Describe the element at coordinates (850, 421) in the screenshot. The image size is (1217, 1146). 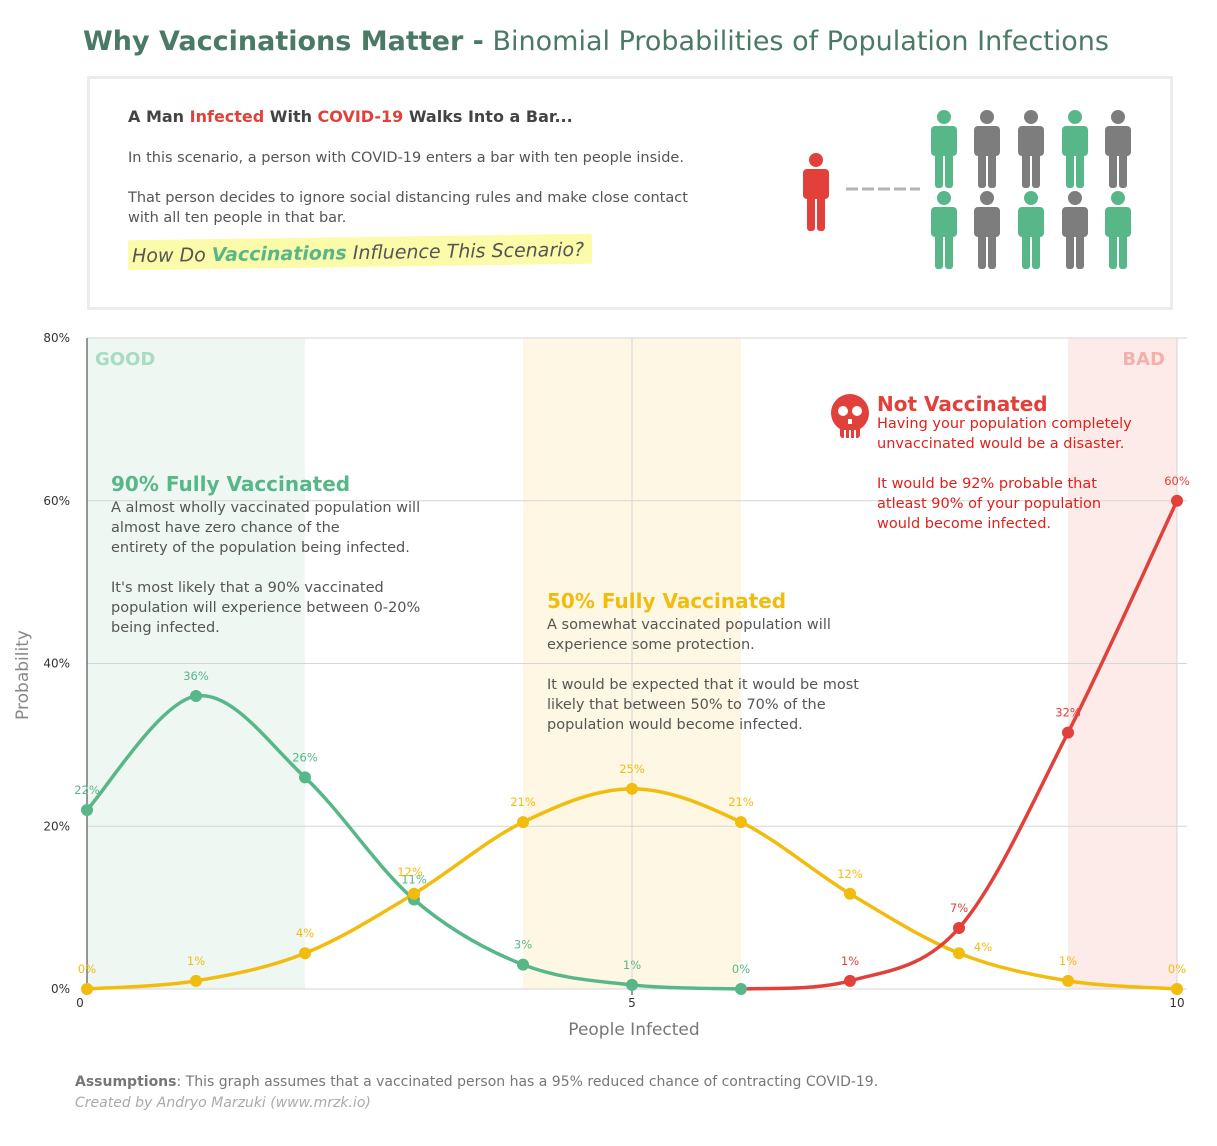
I see `skull-nose` at that location.